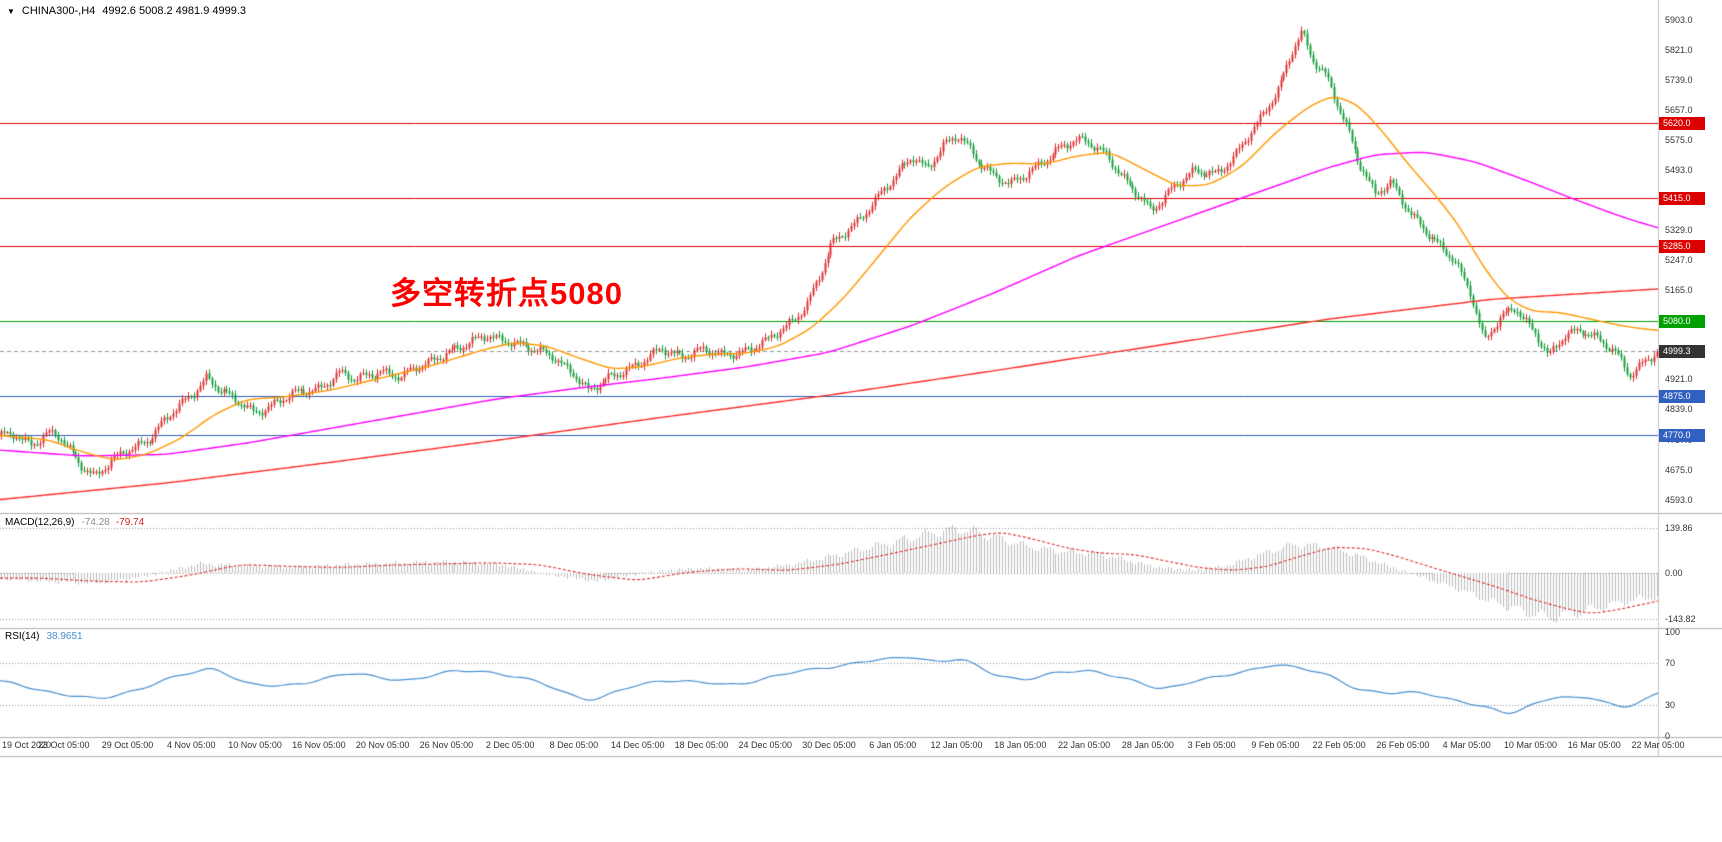 Image resolution: width=1722 pixels, height=842 pixels. What do you see at coordinates (1670, 663) in the screenshot?
I see `rsi-tick: 70` at bounding box center [1670, 663].